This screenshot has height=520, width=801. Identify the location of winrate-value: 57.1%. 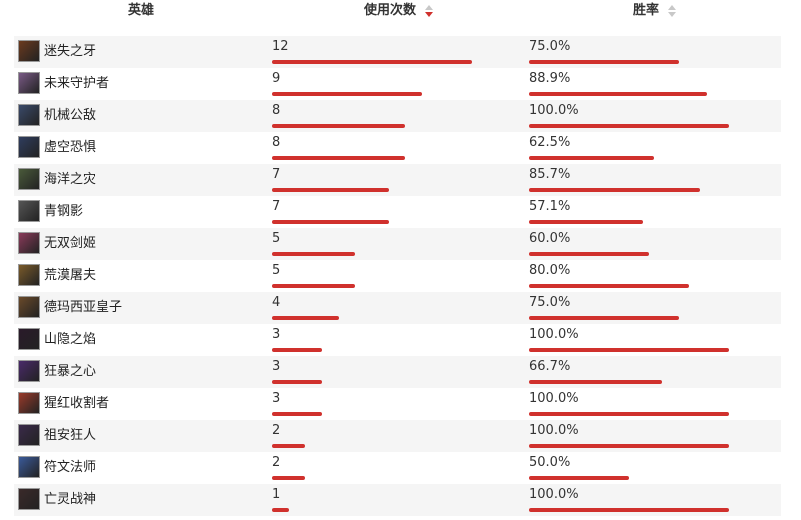
(550, 206).